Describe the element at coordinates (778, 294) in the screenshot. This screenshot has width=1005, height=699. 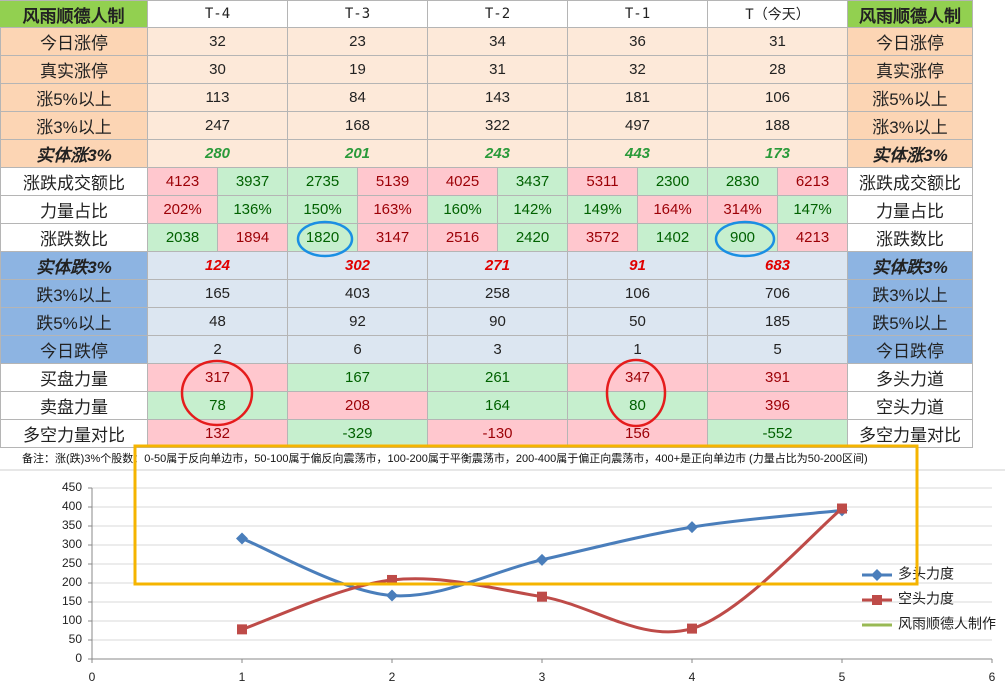
I see `table-cell: 706` at that location.